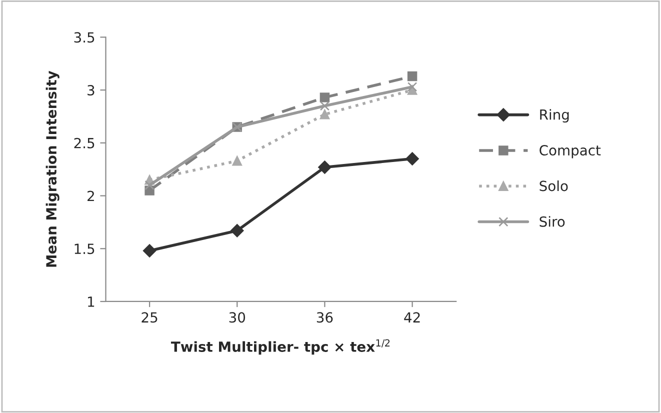 This screenshot has height=413, width=661. Describe the element at coordinates (324, 317) in the screenshot. I see `x-tick-label: 36` at that location.